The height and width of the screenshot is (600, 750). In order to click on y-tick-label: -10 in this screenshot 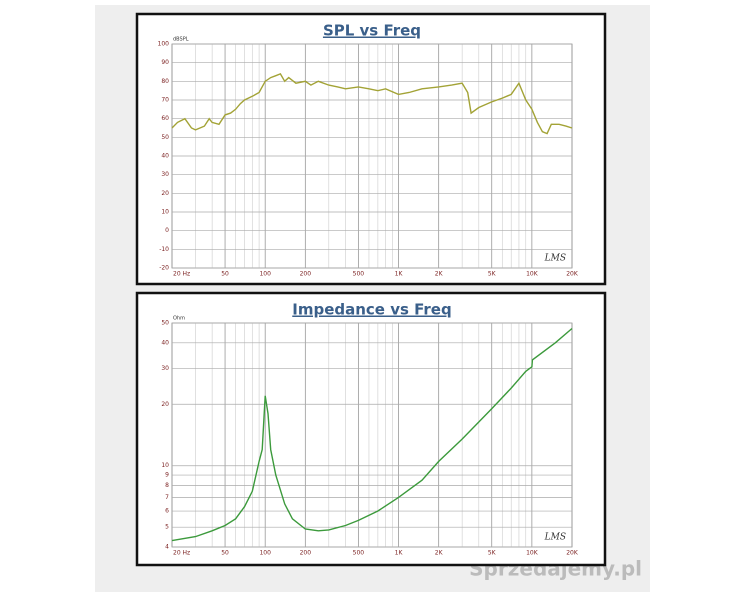, I will do `click(164, 249)`.